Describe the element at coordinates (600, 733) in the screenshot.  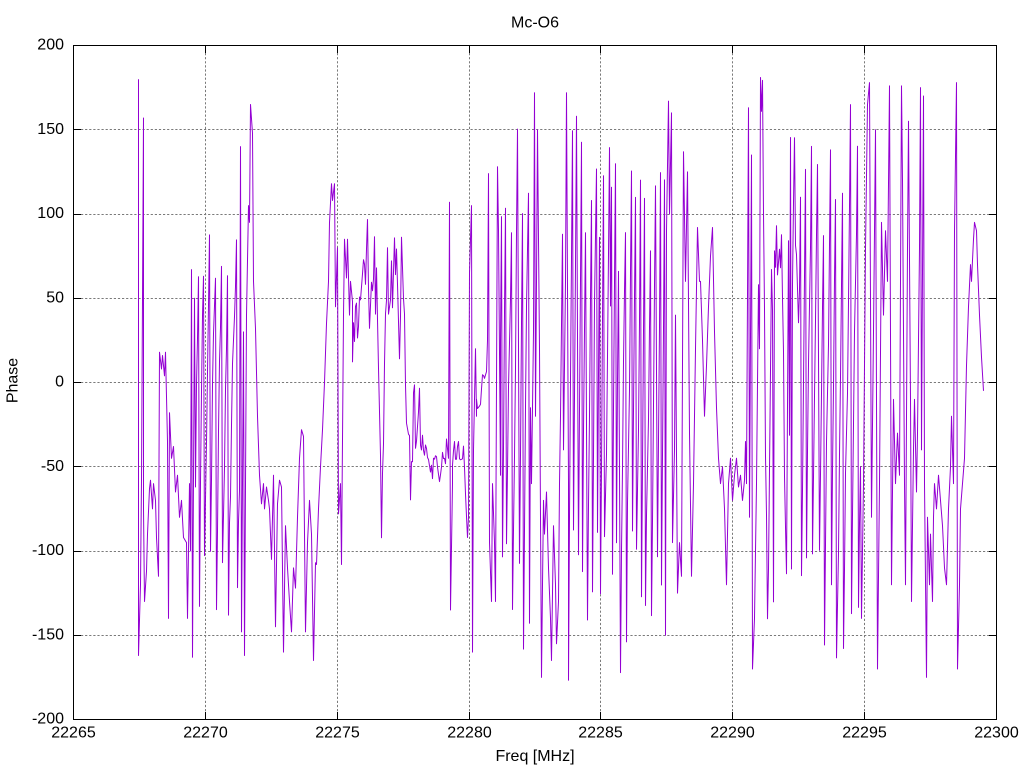
I see `svg-text: 22285` at that location.